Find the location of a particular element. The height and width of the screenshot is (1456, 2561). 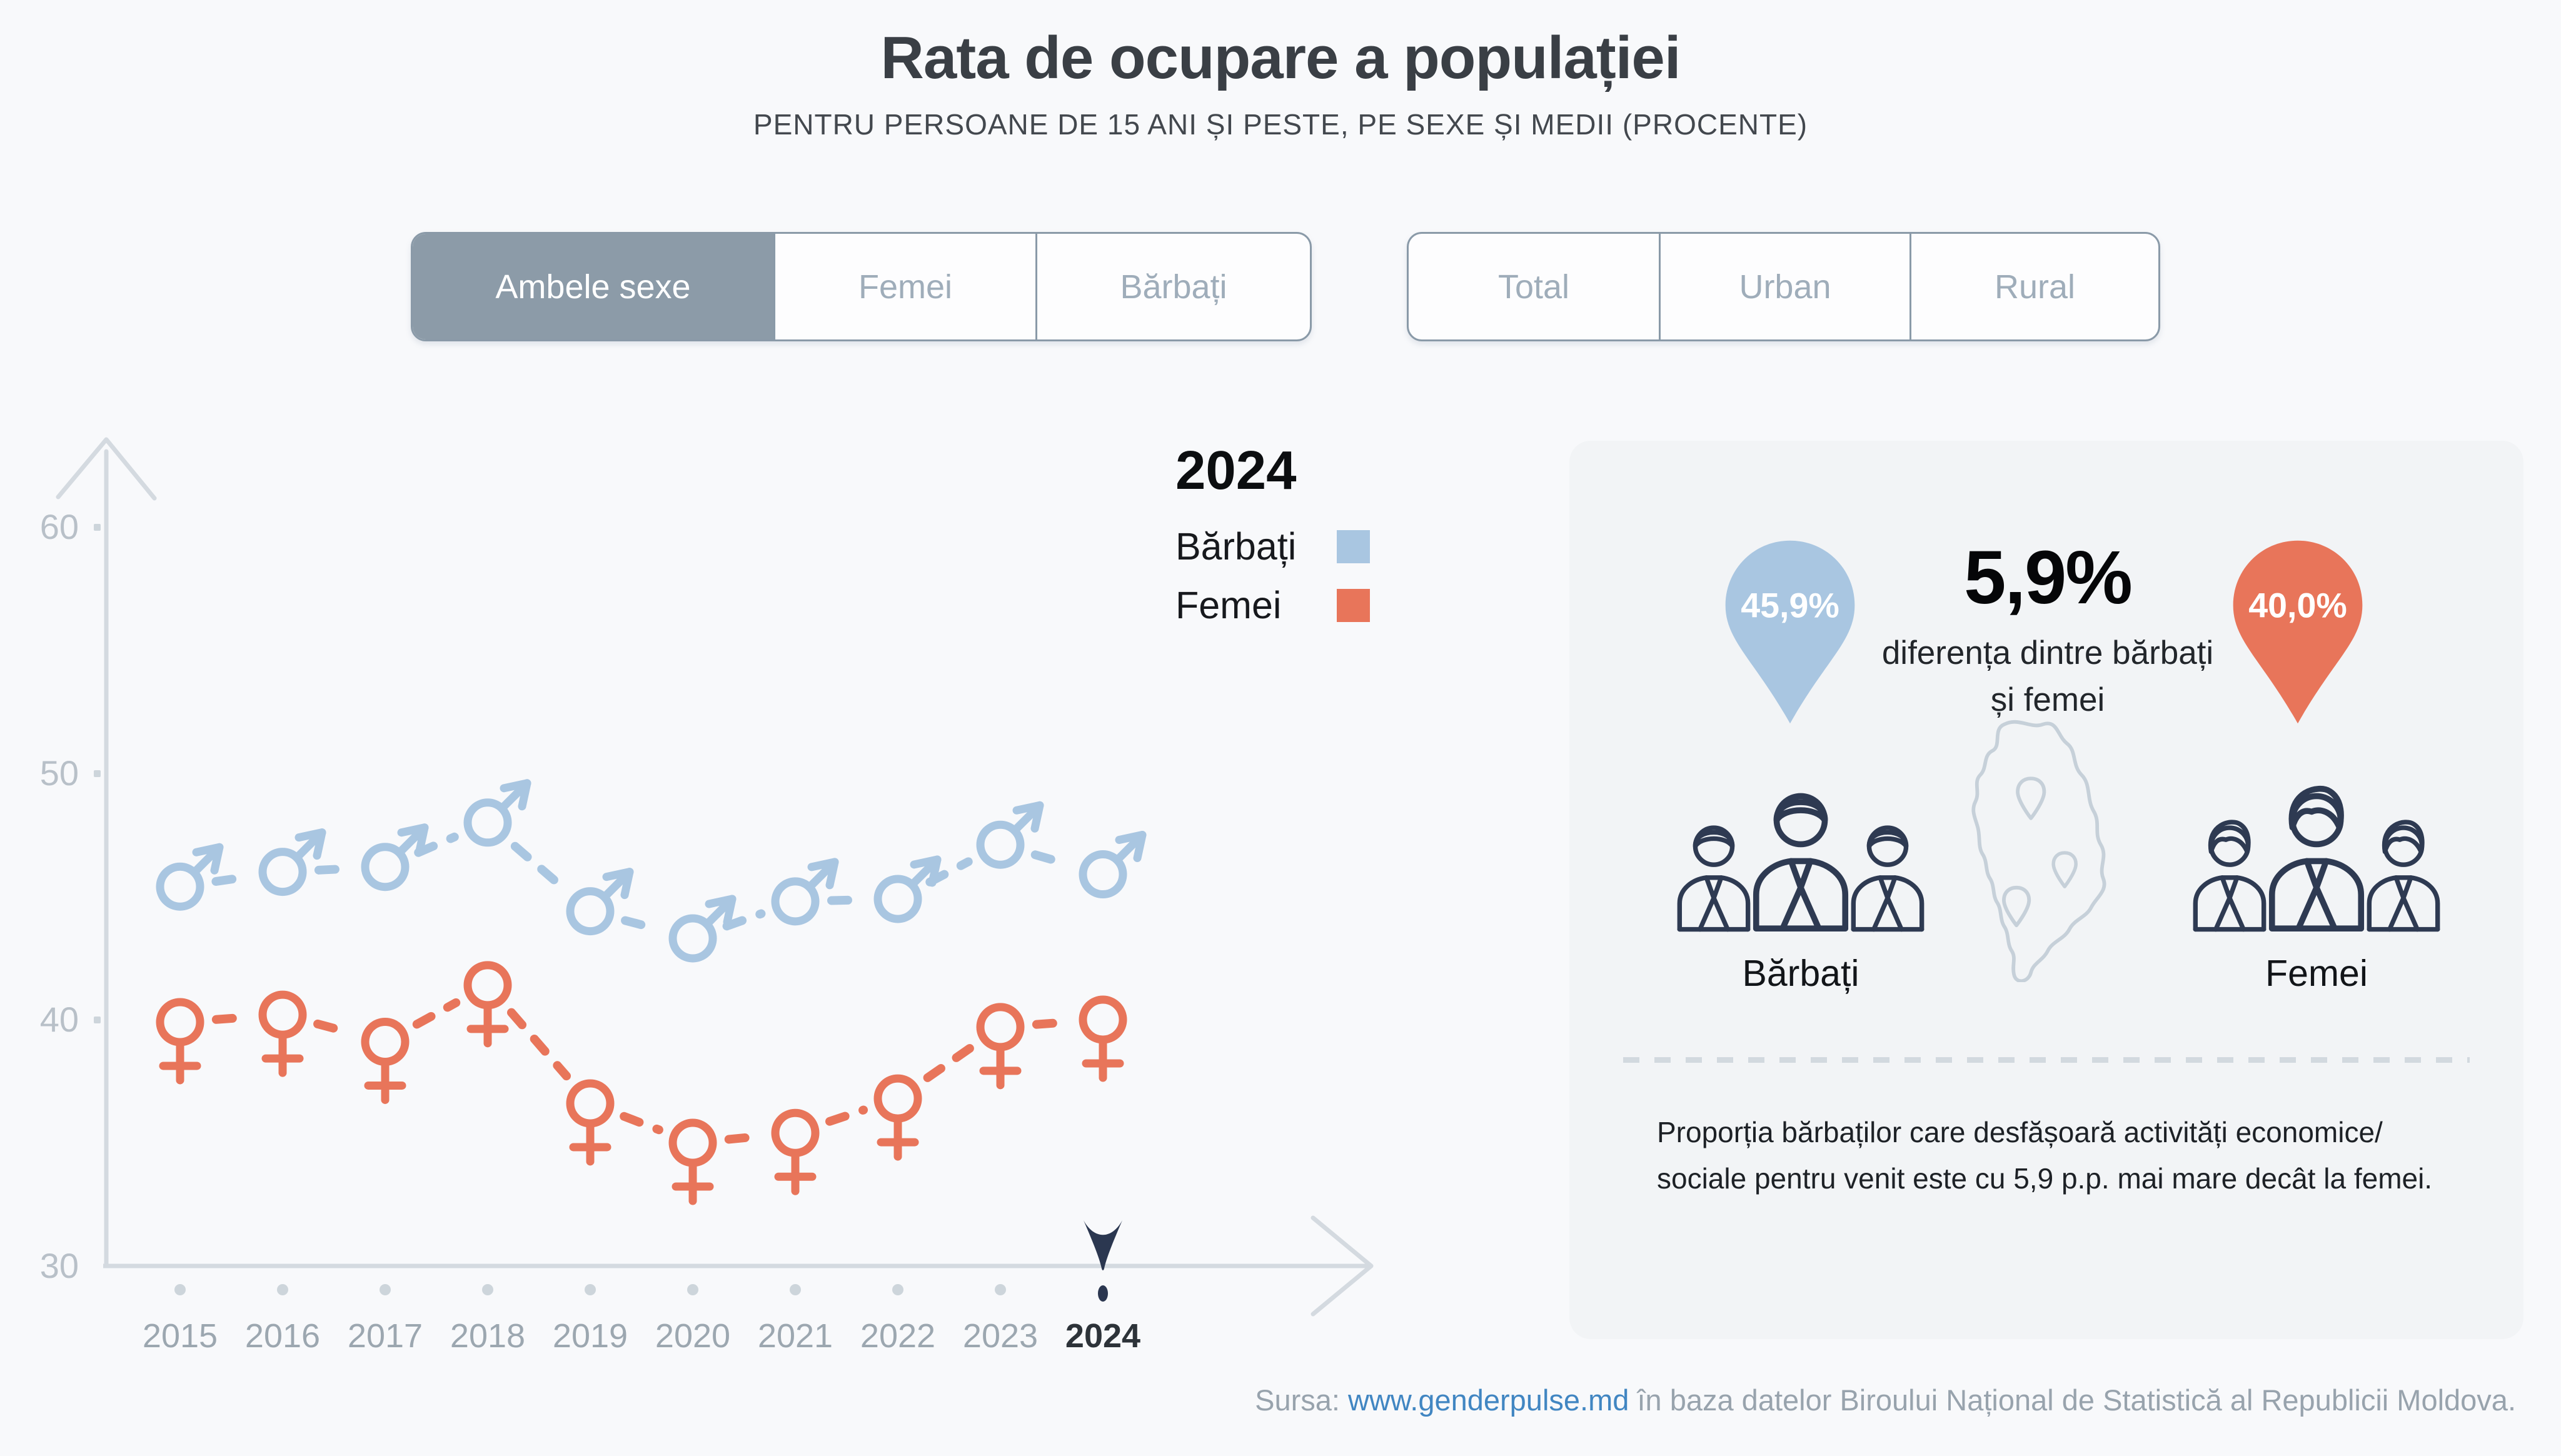

women-group-label: Femei is located at coordinates (2316, 973).